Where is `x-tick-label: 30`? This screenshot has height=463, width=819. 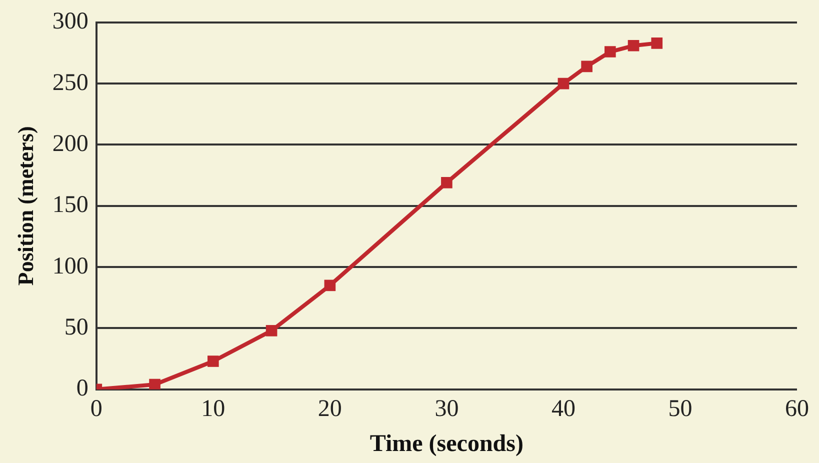
x-tick-label: 30 is located at coordinates (446, 409).